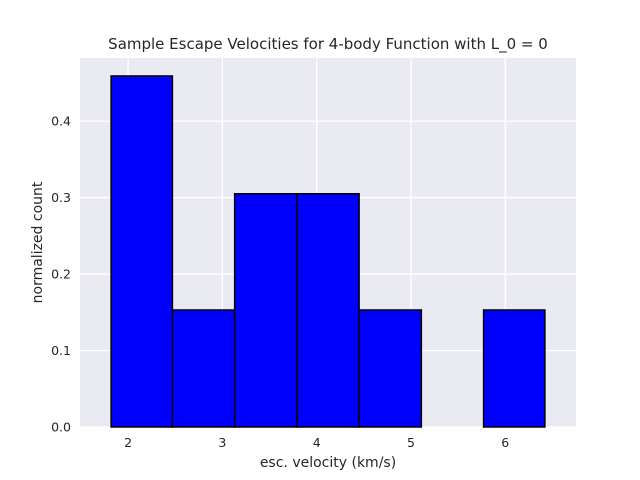 This screenshot has width=640, height=480. What do you see at coordinates (38, 242) in the screenshot?
I see `y-axis-label: normalized count` at bounding box center [38, 242].